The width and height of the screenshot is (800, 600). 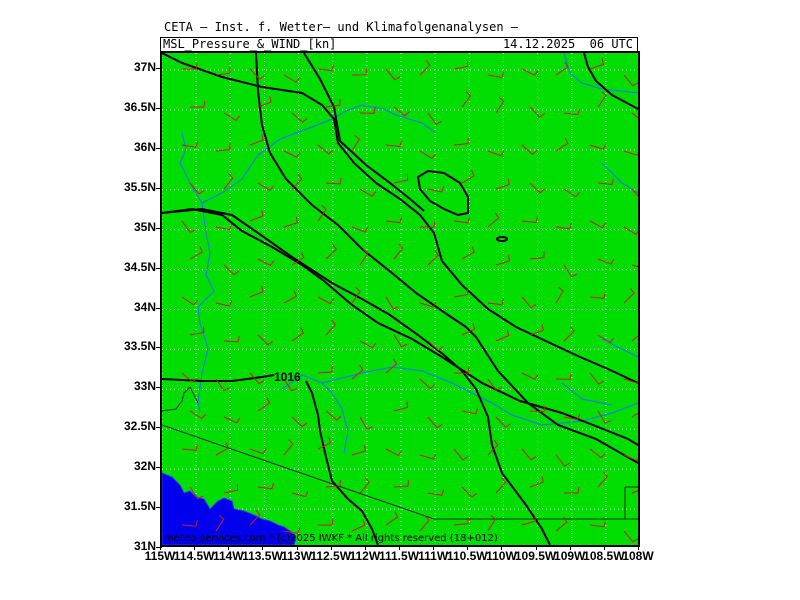 What do you see at coordinates (194, 556) in the screenshot?
I see `longitude-label: 114.5W` at bounding box center [194, 556].